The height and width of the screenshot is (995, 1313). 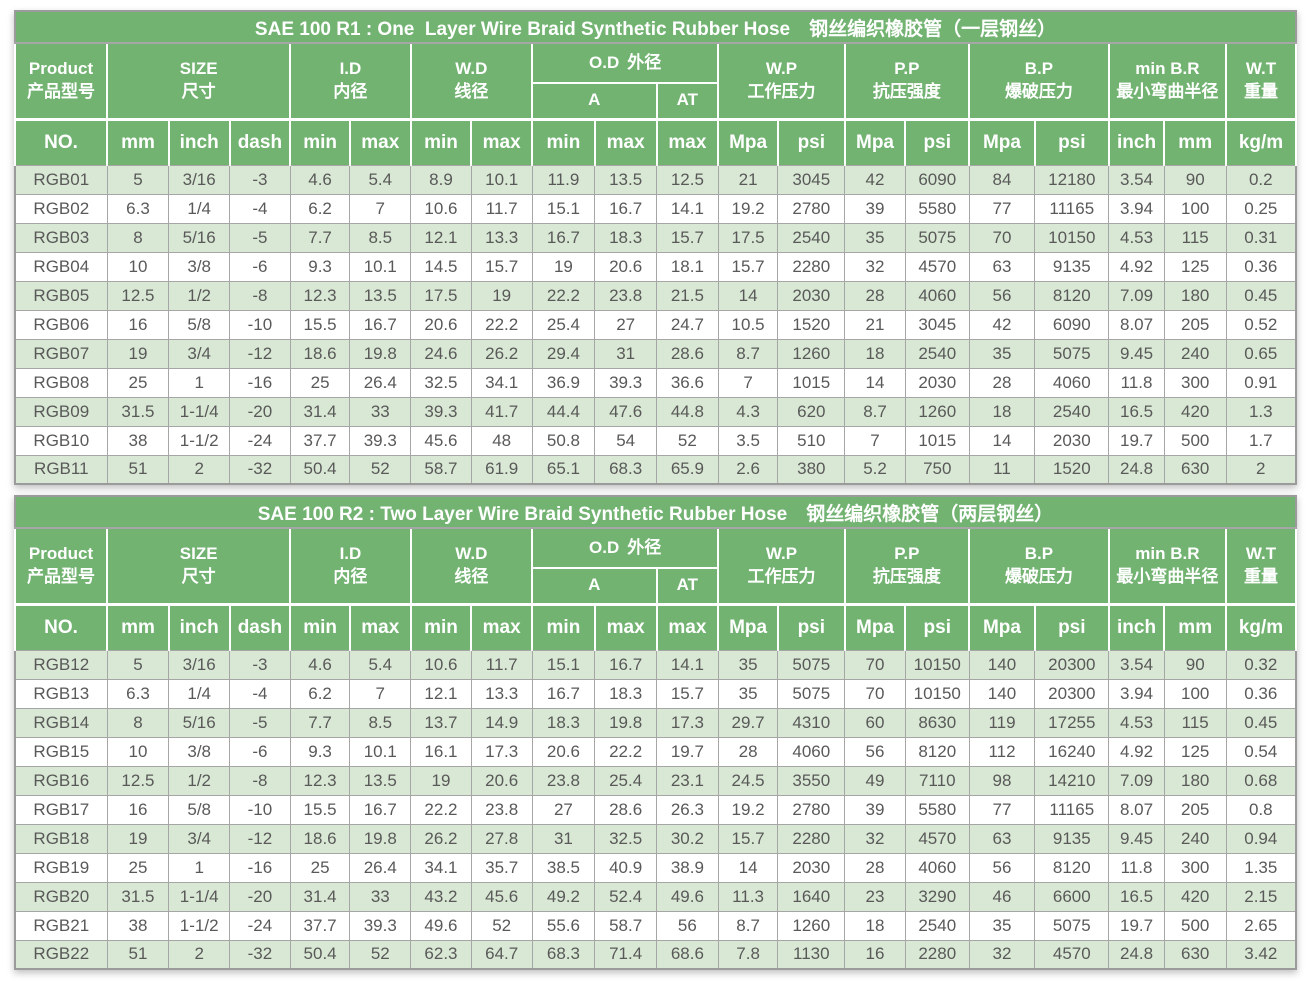 What do you see at coordinates (320, 469) in the screenshot?
I see `value-cell: 50.4` at bounding box center [320, 469].